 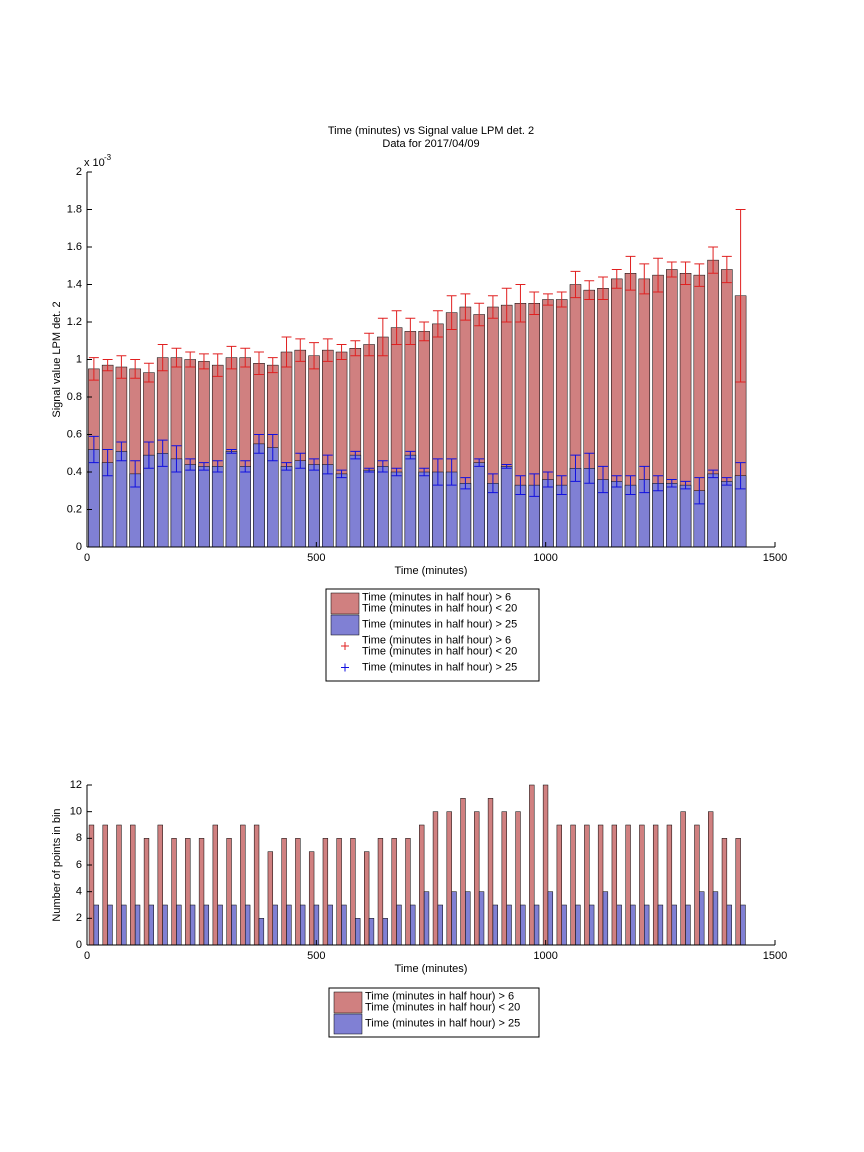 What do you see at coordinates (345, 646) in the screenshot?
I see `legend-marker` at bounding box center [345, 646].